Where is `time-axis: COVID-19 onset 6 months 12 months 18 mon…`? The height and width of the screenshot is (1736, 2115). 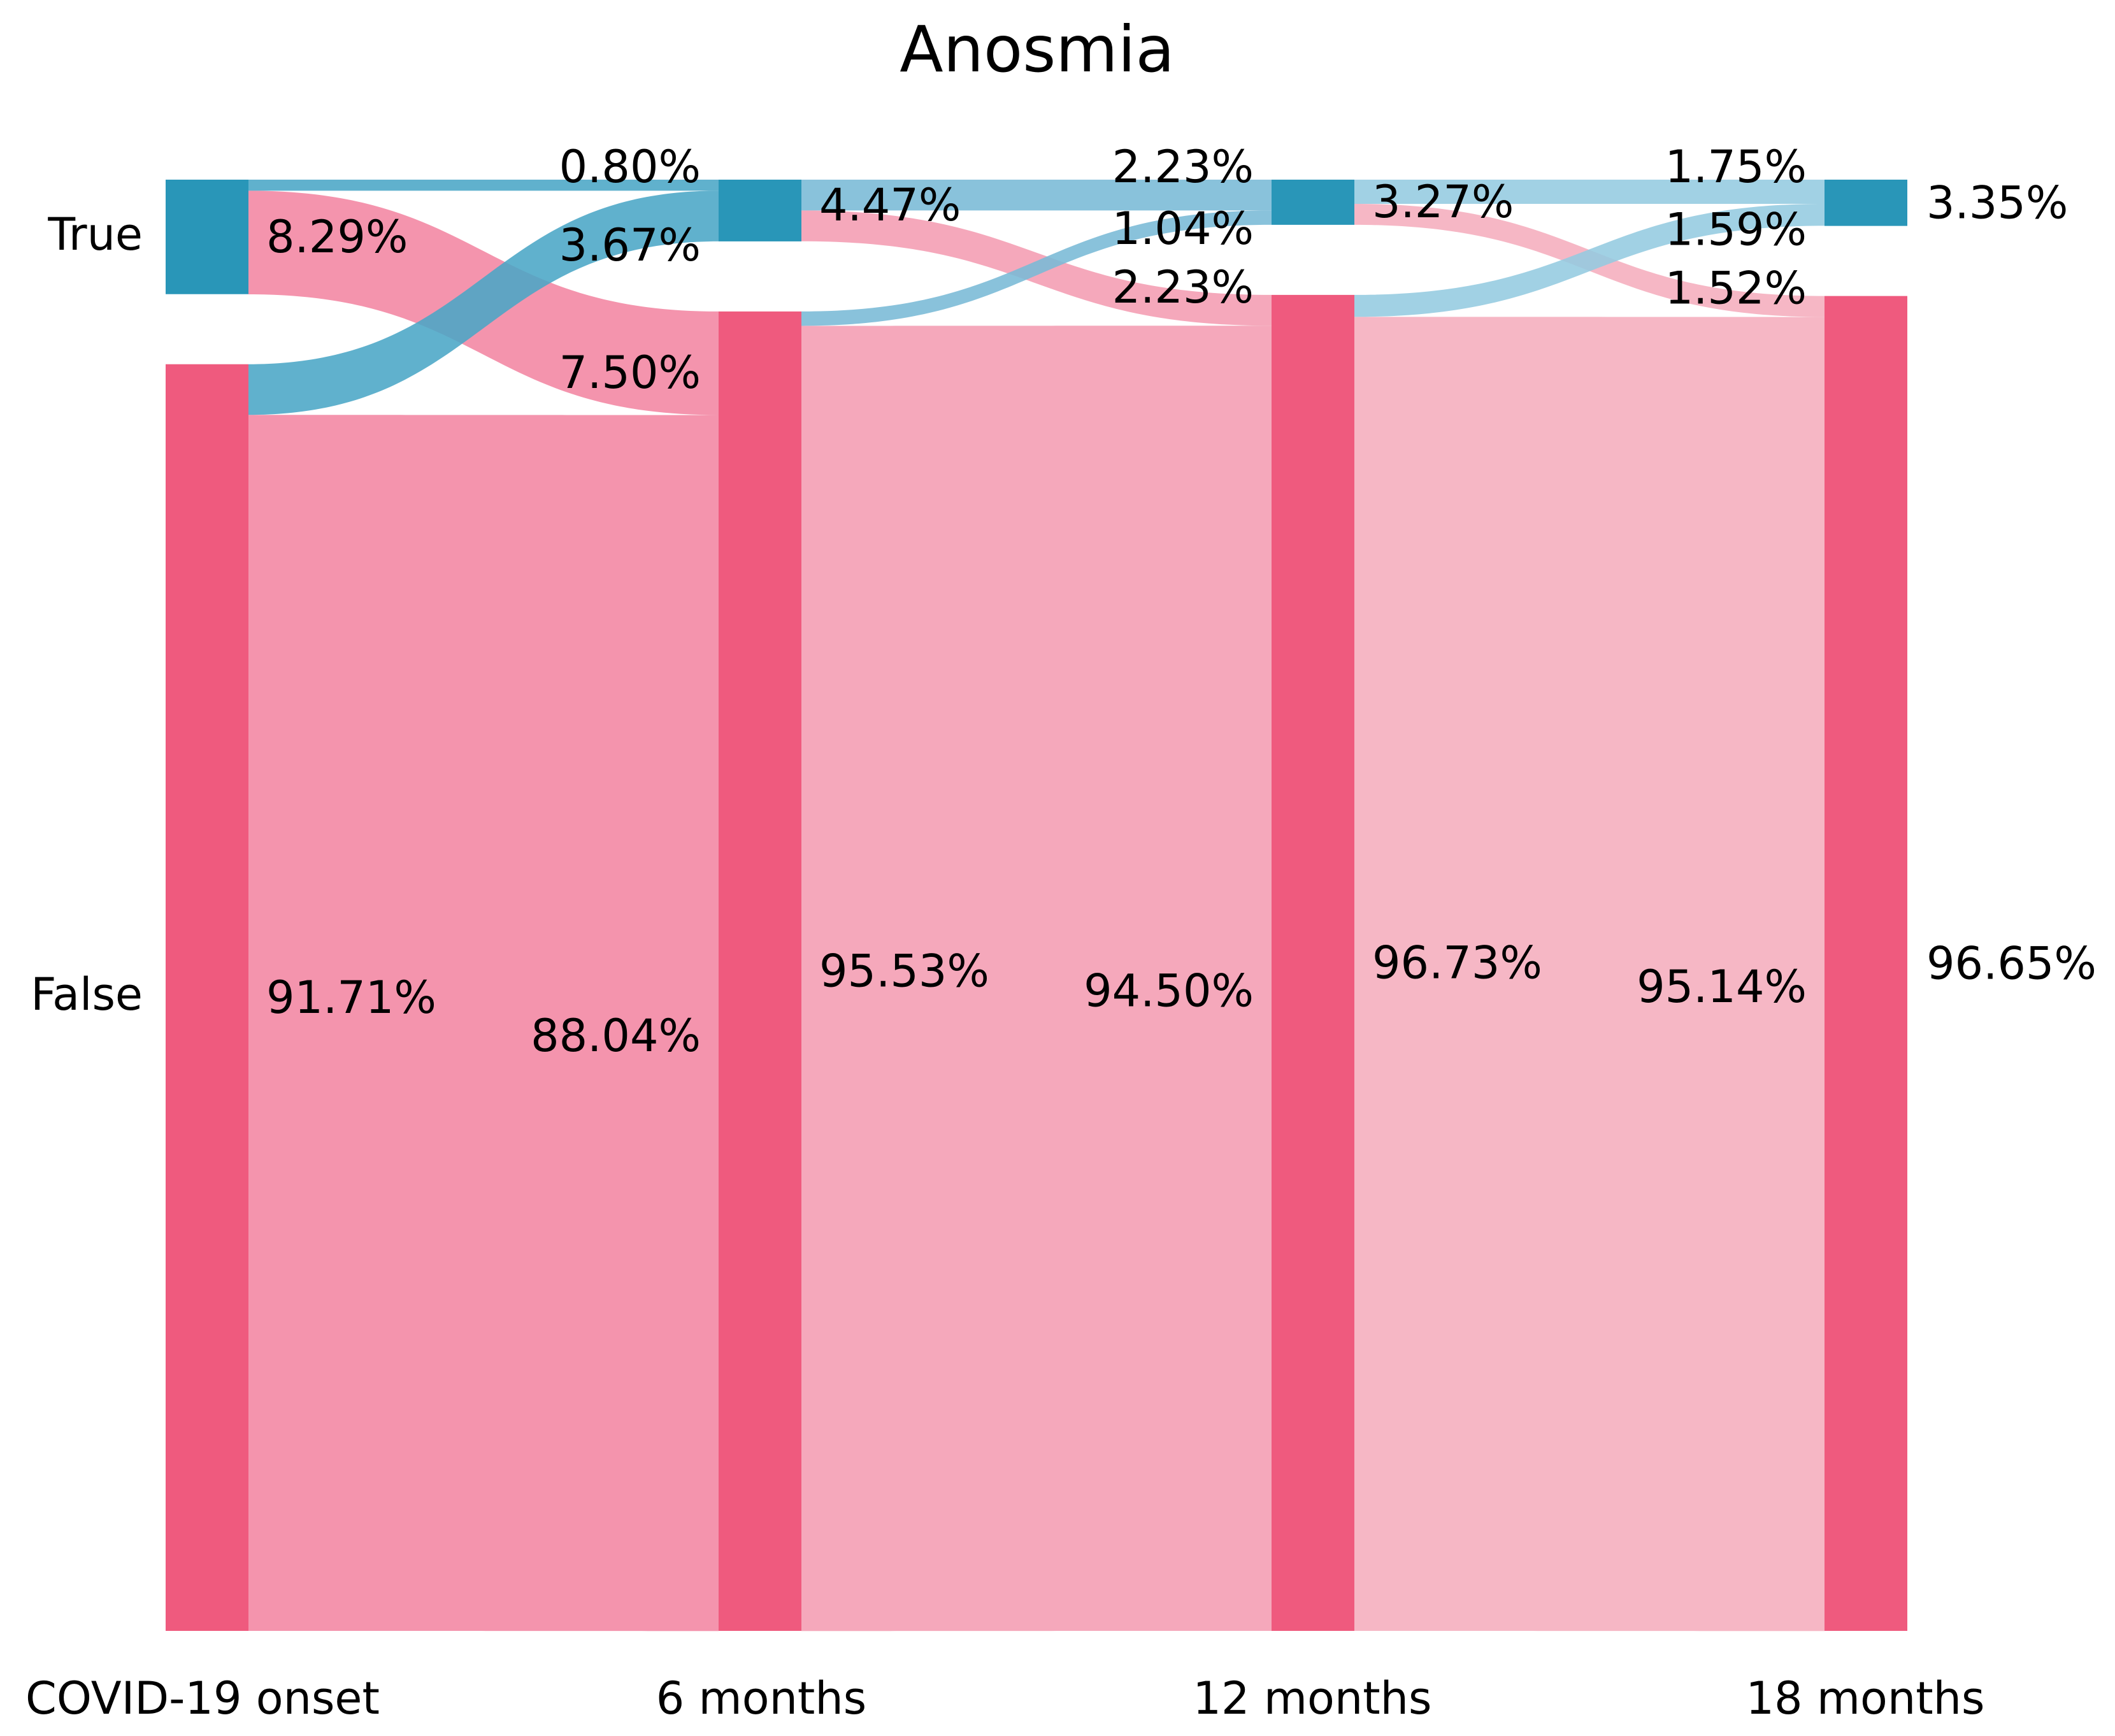 time-axis: COVID-19 onset 6 months 12 months 18 mon… is located at coordinates (1005, 1698).